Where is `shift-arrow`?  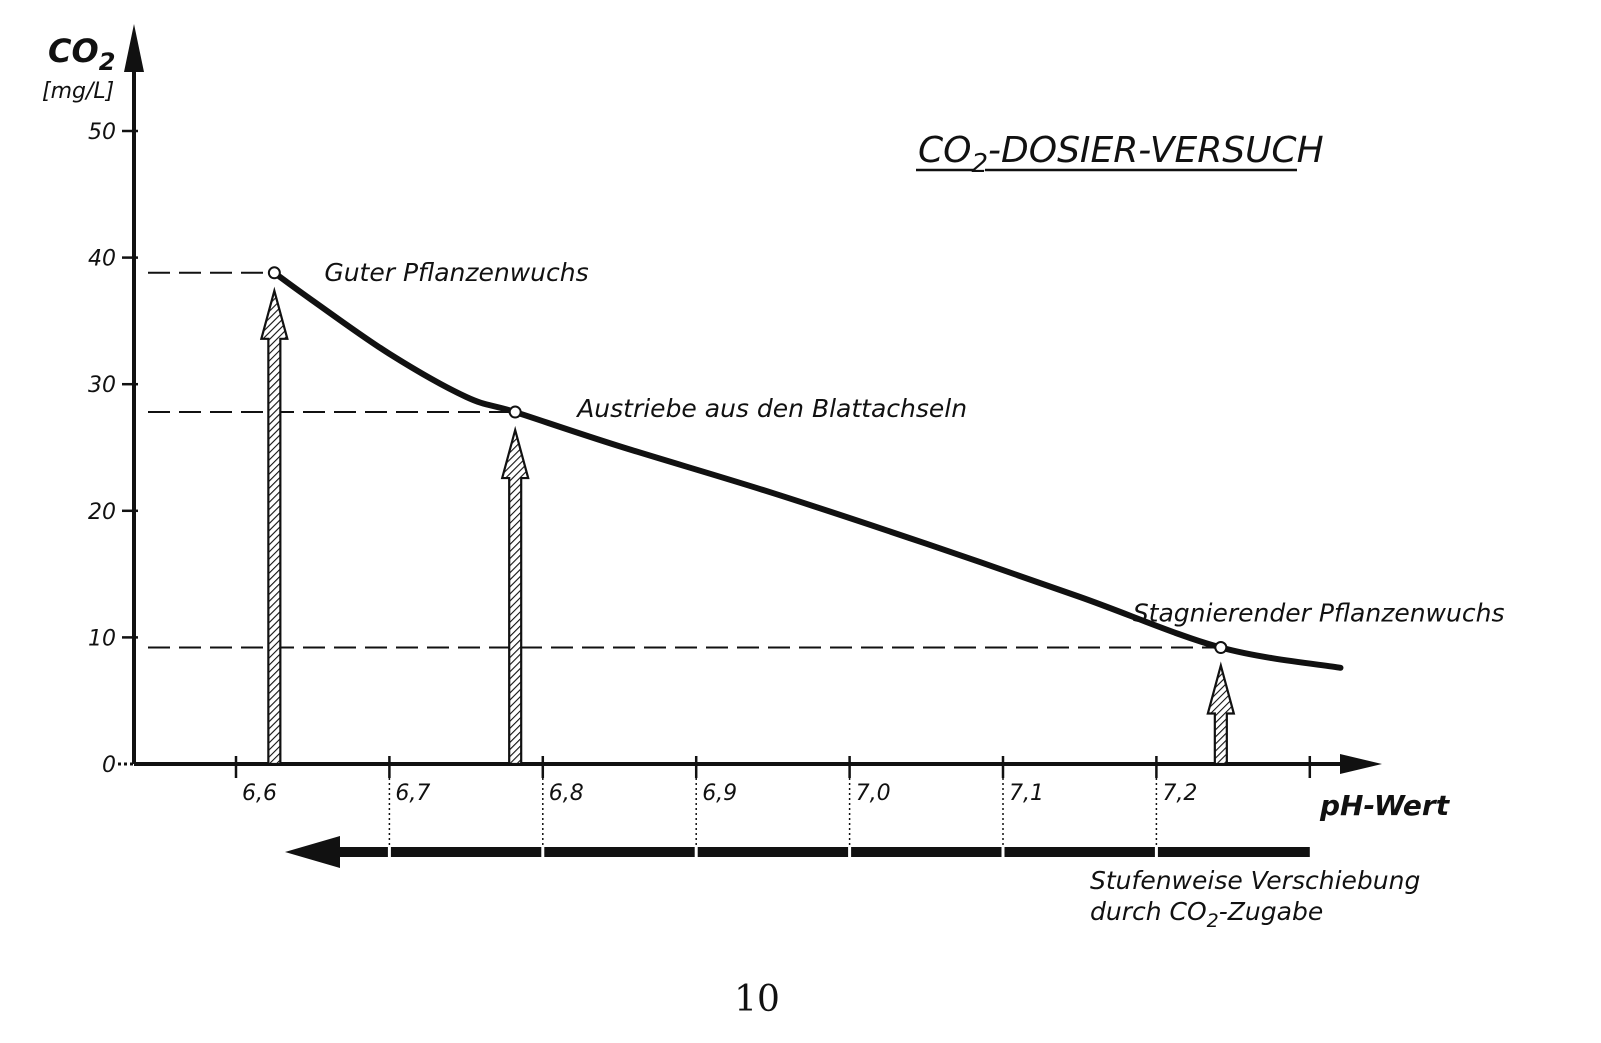 shift-arrow is located at coordinates (797, 852).